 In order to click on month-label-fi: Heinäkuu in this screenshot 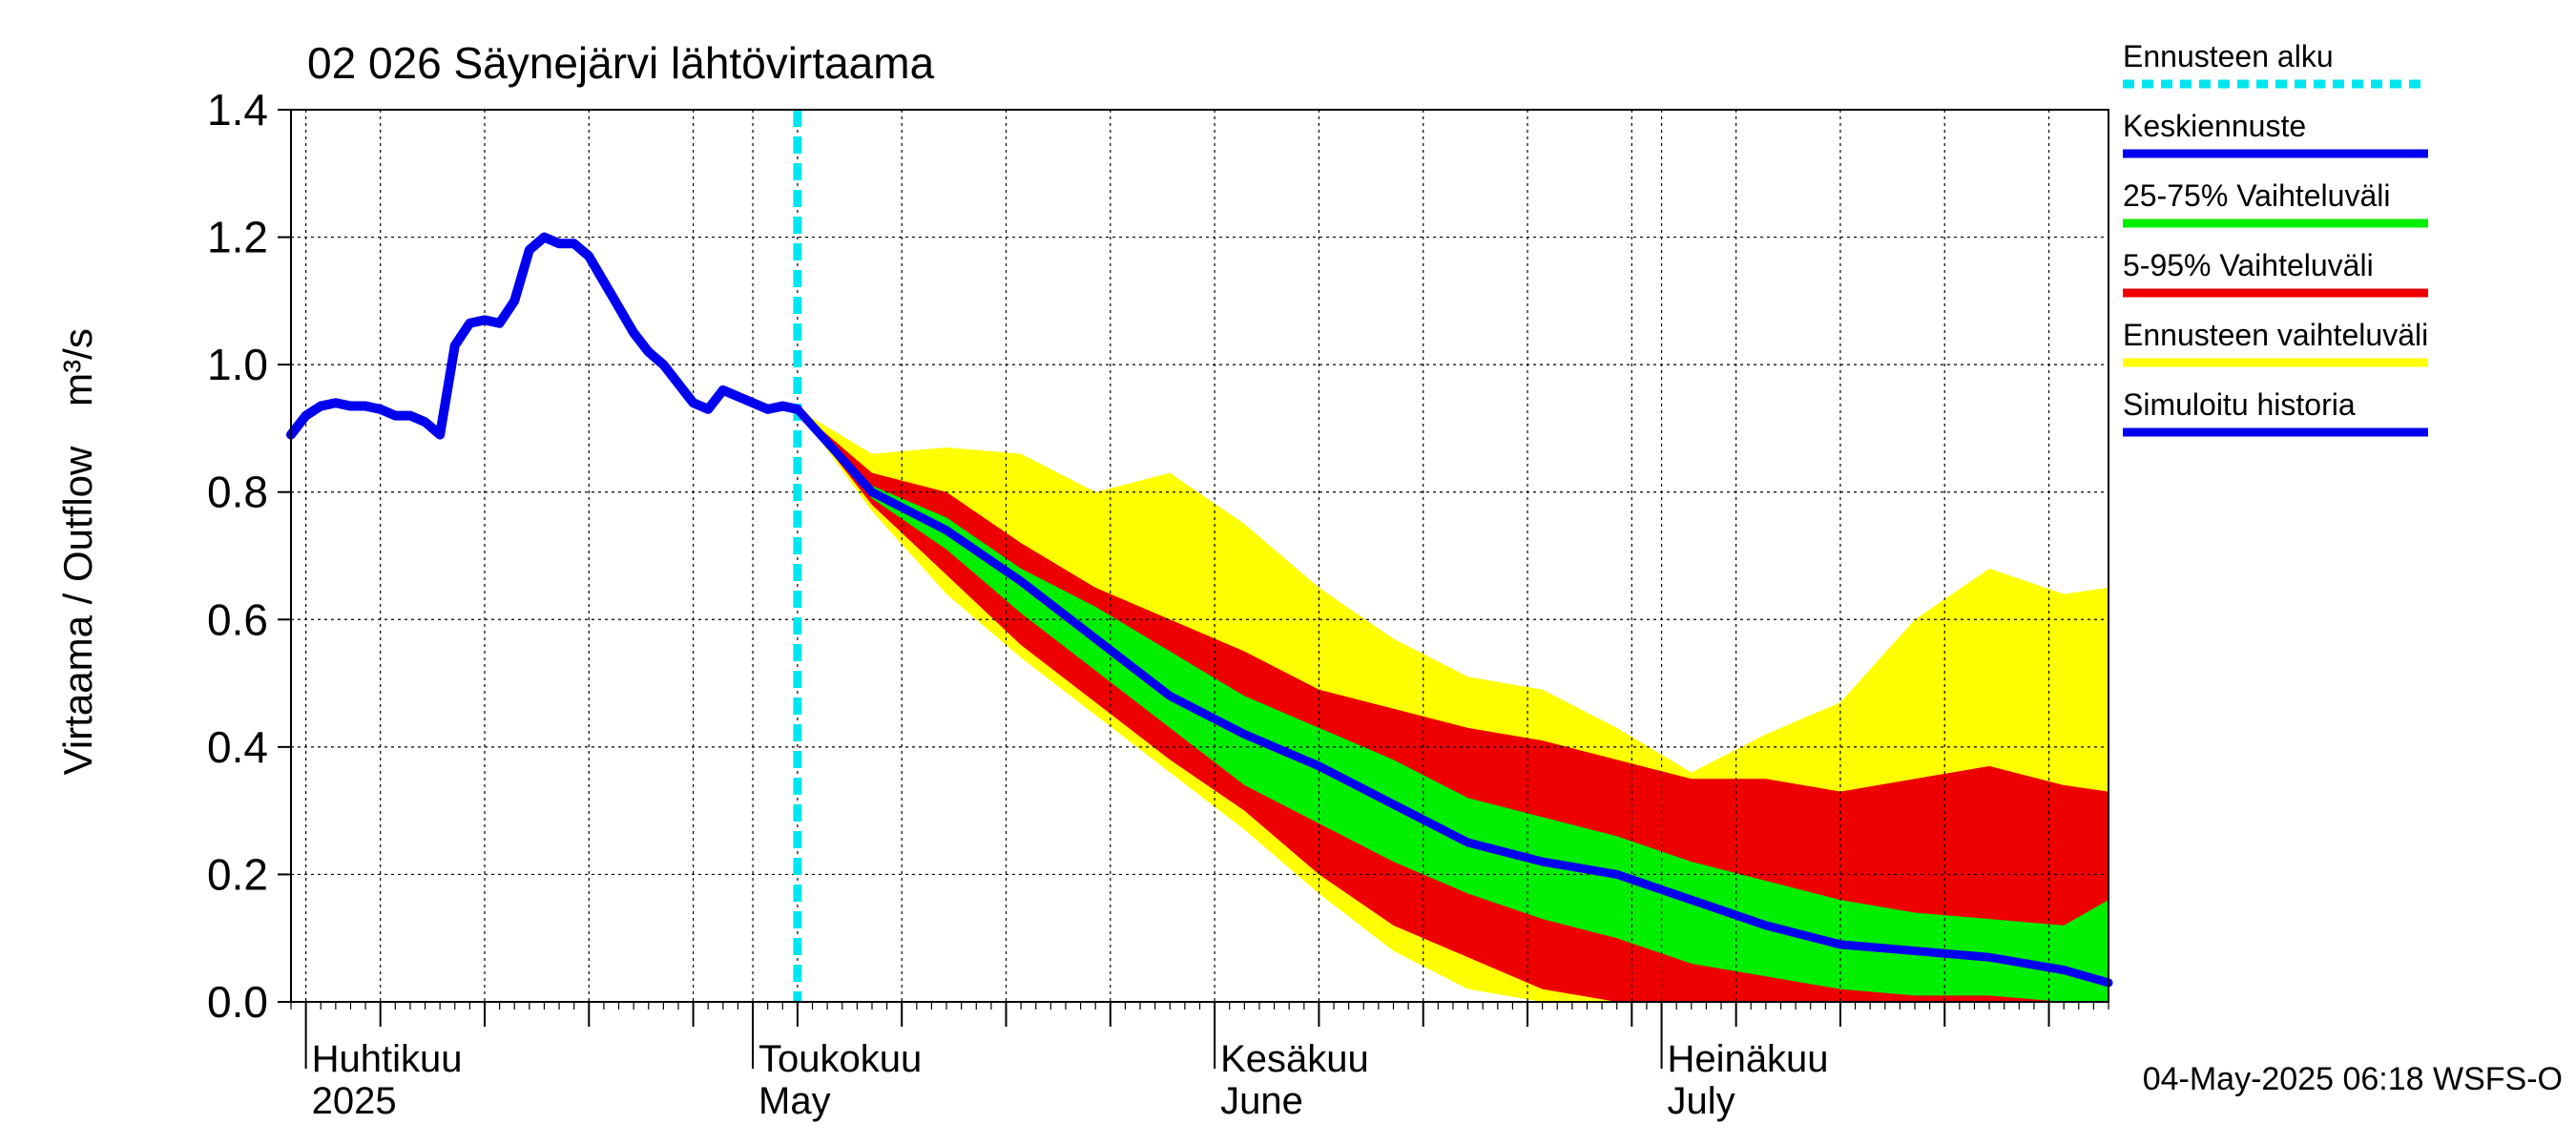, I will do `click(1748, 1059)`.